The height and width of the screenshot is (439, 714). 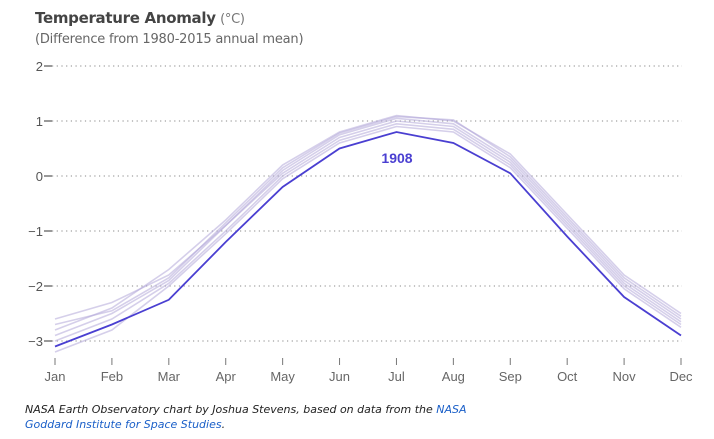 I want to click on y-tick-label: −1, so click(x=35, y=231).